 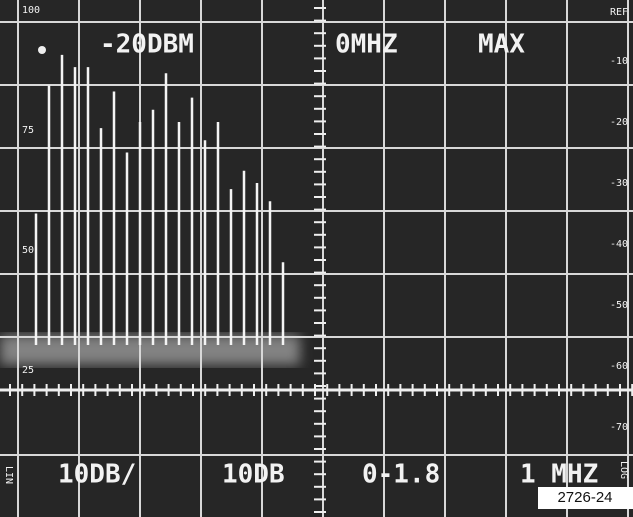 What do you see at coordinates (253, 475) in the screenshot?
I see `readout: 10DB` at bounding box center [253, 475].